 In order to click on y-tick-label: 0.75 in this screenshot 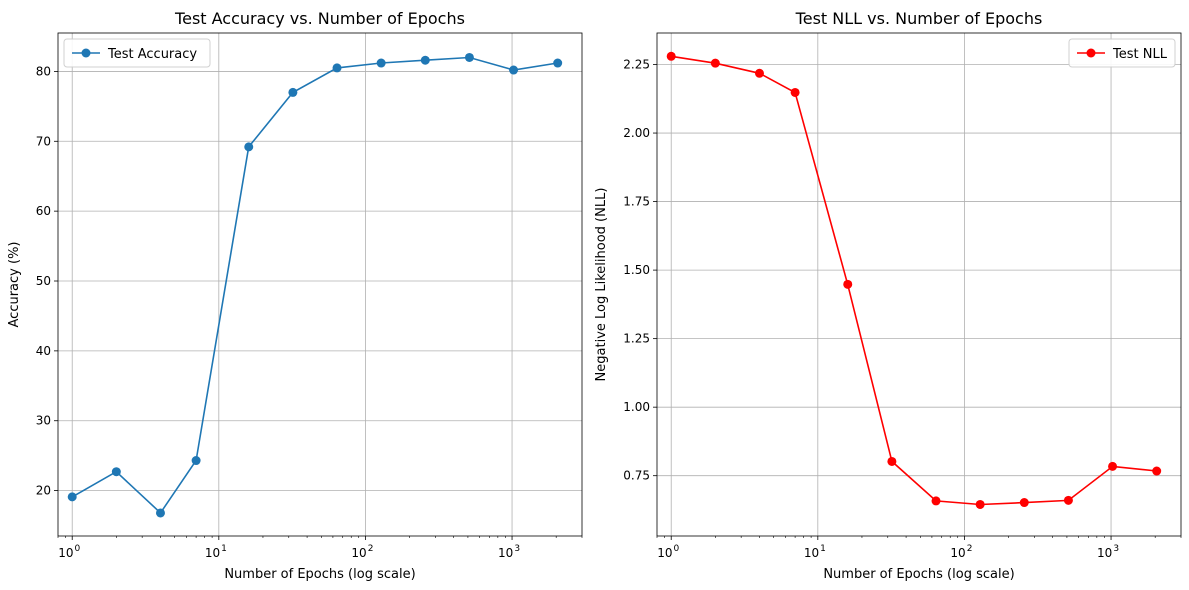, I will do `click(636, 476)`.